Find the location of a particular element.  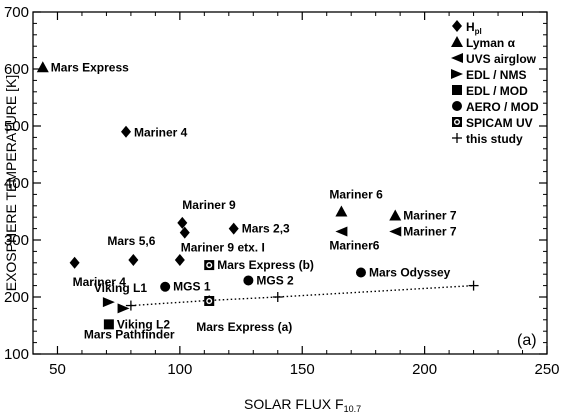

point-label: Viking L2 is located at coordinates (143, 324).